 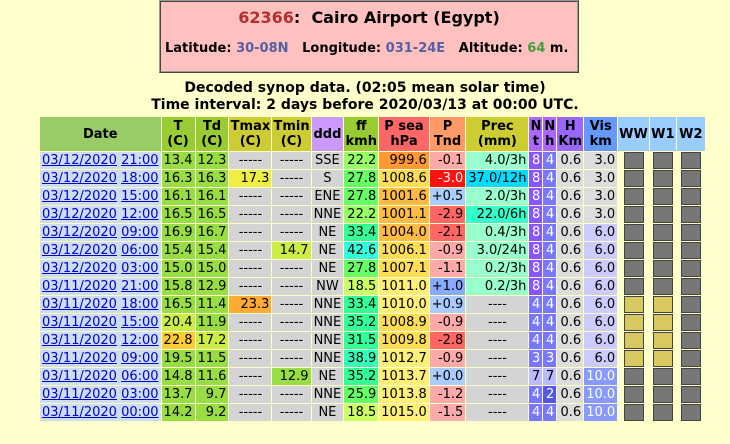 I want to click on data-cell: 31.5, so click(x=361, y=340).